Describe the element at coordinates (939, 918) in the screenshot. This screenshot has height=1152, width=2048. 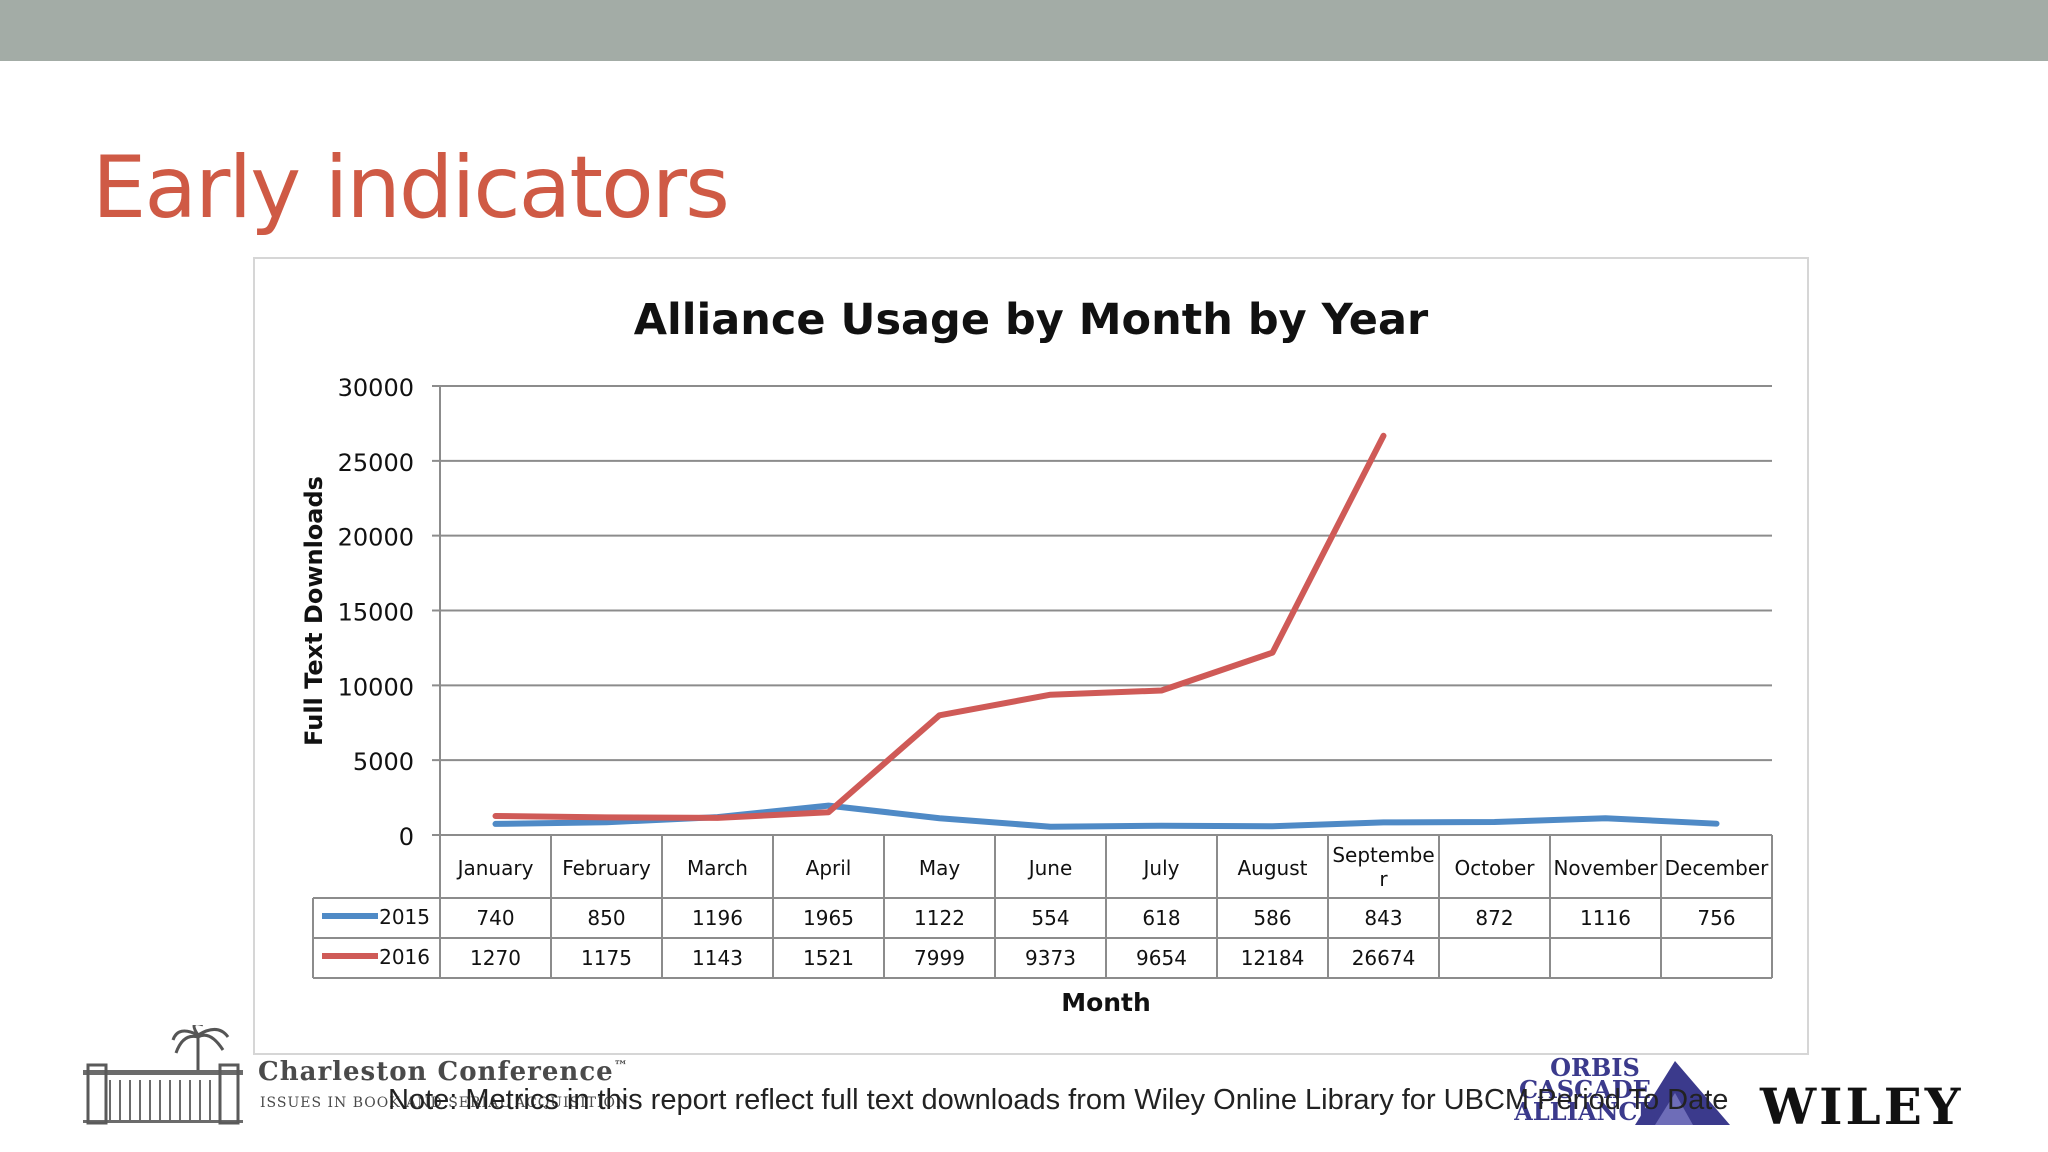
I see `data-label: 1122` at that location.